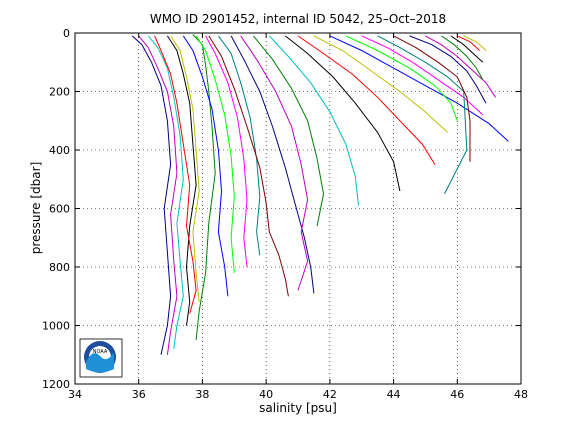 The image size is (576, 432). I want to click on x-tick-label: 34, so click(75, 394).